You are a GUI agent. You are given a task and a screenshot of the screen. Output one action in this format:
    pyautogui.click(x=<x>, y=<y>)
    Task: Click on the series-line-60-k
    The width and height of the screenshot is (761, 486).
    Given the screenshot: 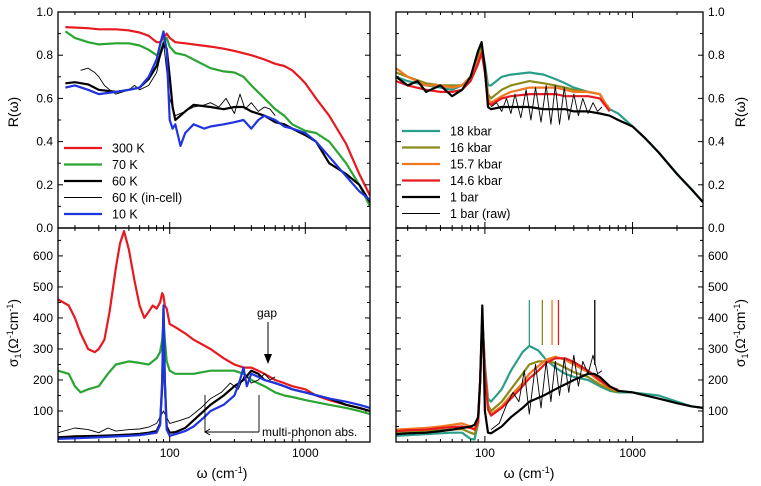 What is the action you would take?
    pyautogui.click(x=214, y=373)
    